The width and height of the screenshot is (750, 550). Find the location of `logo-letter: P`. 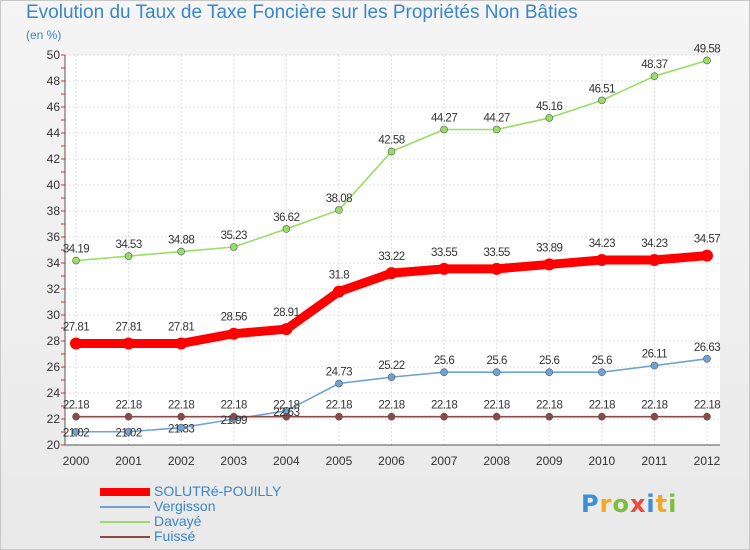

logo-letter: P is located at coordinates (590, 504).